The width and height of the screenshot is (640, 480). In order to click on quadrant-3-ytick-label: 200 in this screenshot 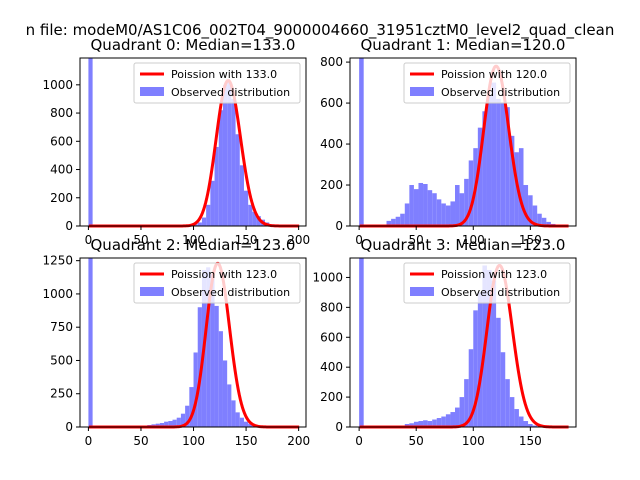, I will do `click(331, 397)`.